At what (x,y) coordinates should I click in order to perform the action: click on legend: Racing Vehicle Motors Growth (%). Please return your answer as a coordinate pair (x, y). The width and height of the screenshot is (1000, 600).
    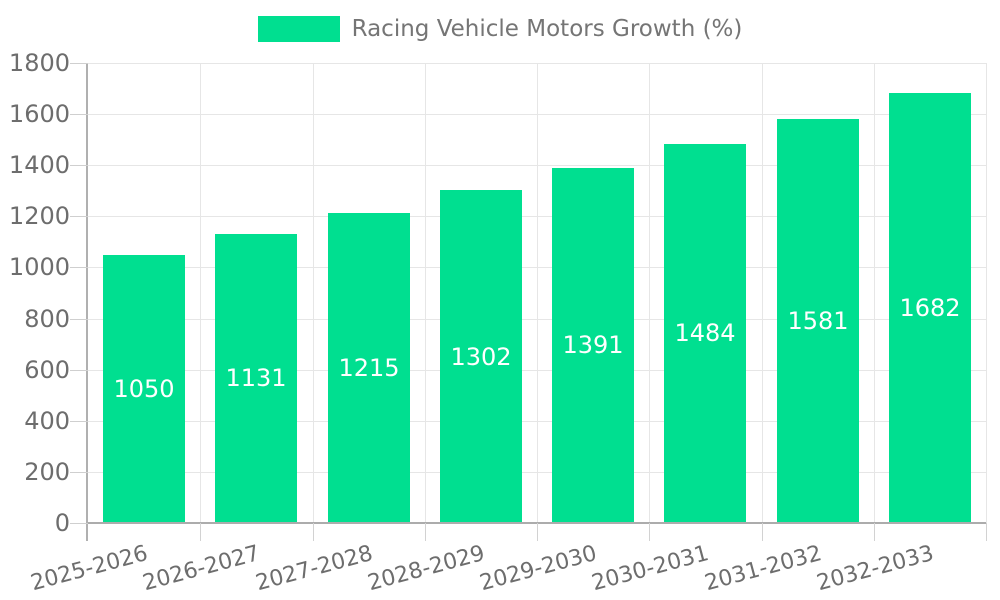
    Looking at the image, I should click on (500, 29).